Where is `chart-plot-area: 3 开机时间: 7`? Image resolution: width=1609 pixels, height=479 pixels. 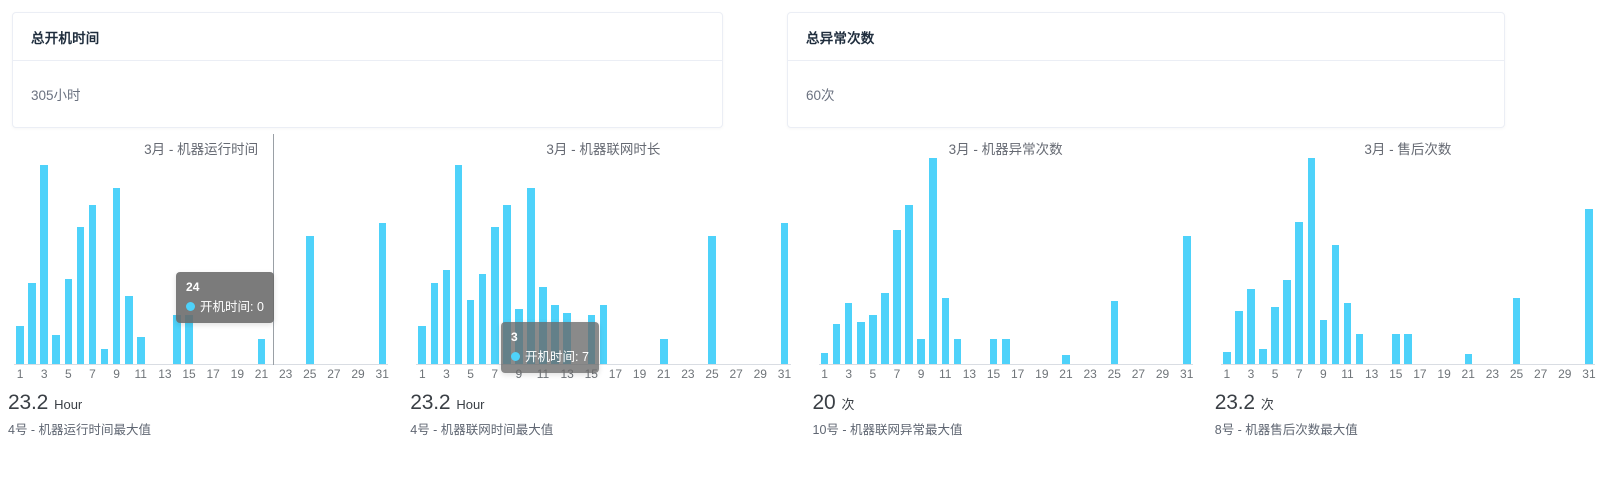 chart-plot-area: 3 开机时间: 7 is located at coordinates (603, 265).